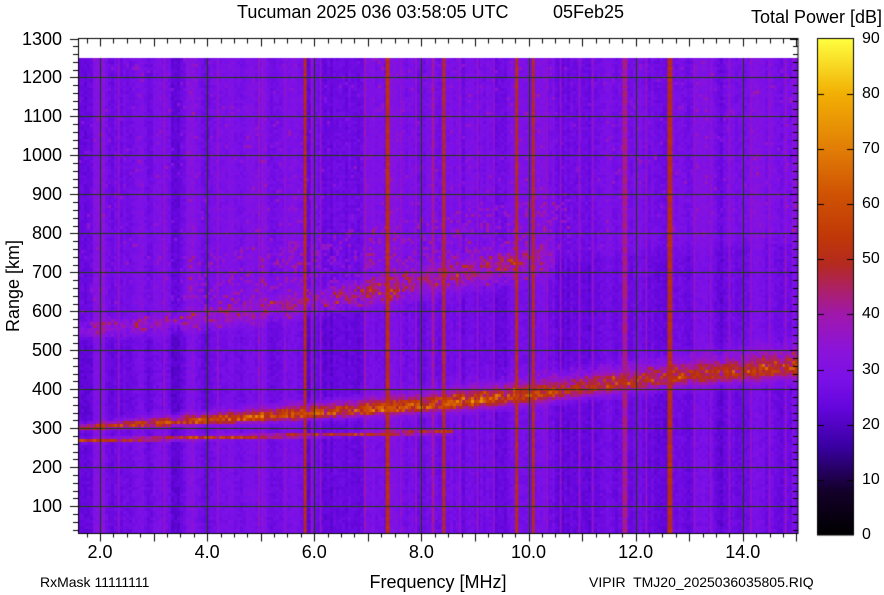  What do you see at coordinates (100, 552) in the screenshot?
I see `x-tick-label: 2.0` at bounding box center [100, 552].